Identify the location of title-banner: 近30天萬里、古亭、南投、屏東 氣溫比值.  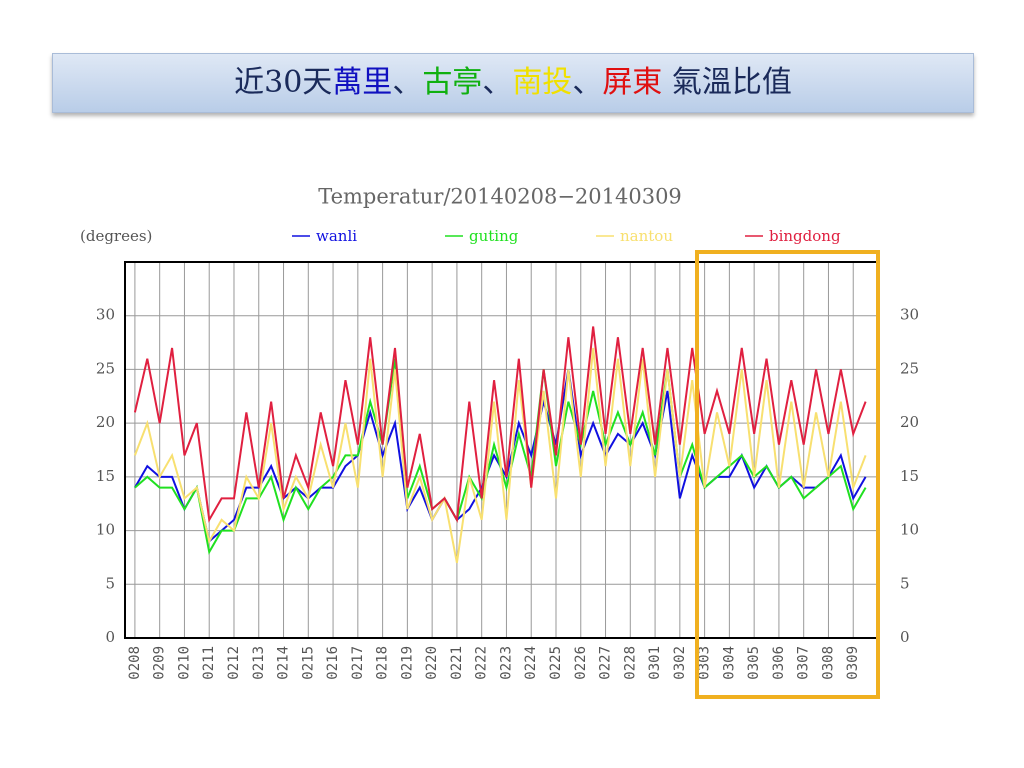
(513, 83).